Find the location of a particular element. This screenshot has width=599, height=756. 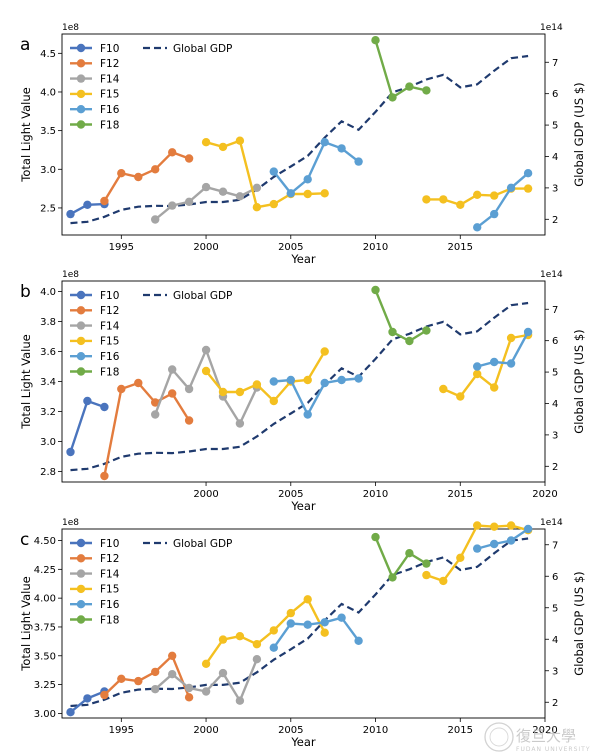

y-tick-label: 3.0 is located at coordinates (48, 442).